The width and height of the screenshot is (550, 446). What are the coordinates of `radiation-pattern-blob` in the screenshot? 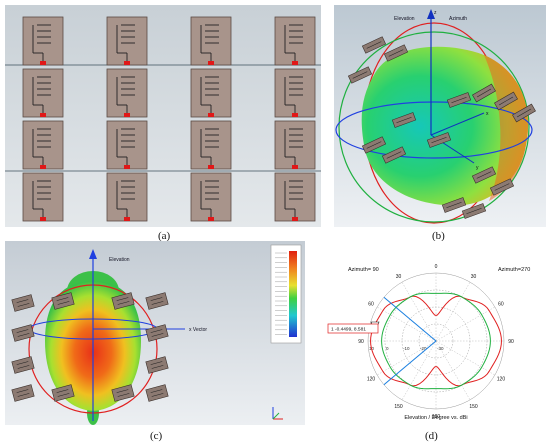 It's located at (445, 126).